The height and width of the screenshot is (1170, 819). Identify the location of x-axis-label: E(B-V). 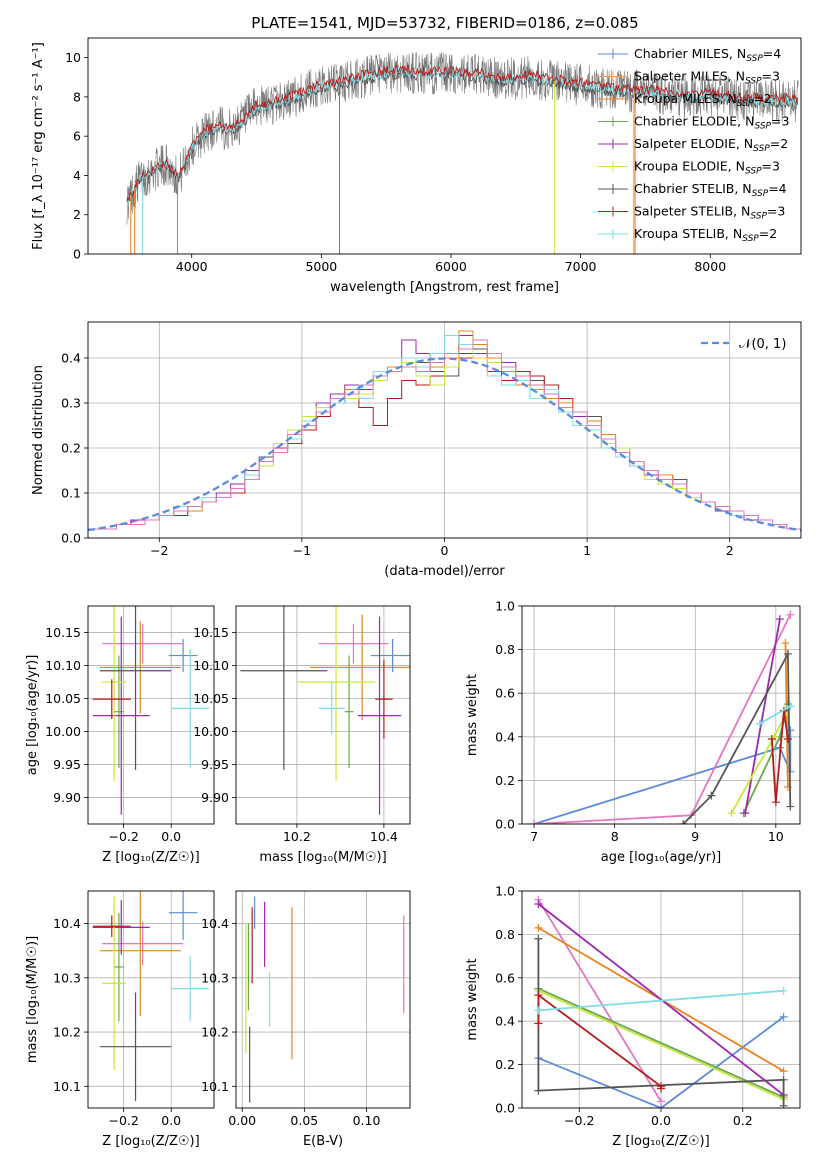
(323, 1141).